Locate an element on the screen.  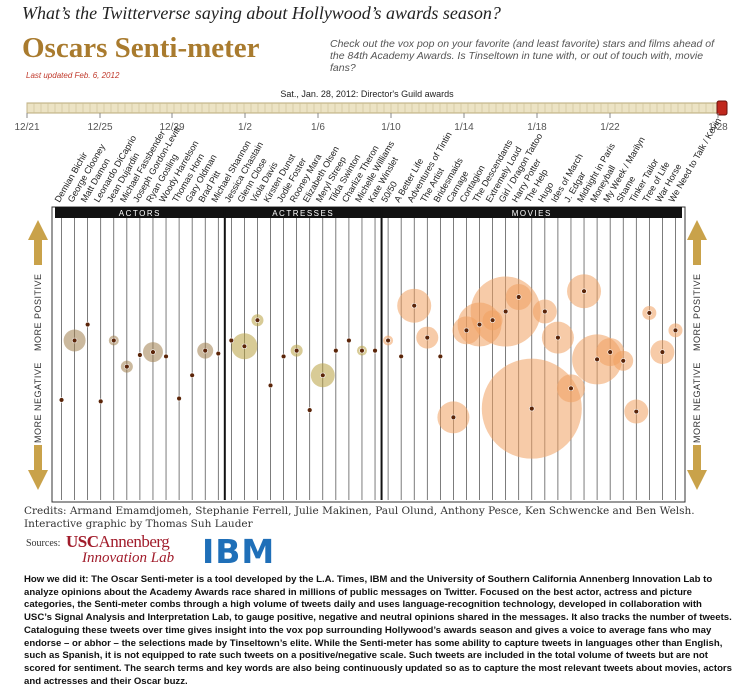
usc: USC is located at coordinates (82, 541).